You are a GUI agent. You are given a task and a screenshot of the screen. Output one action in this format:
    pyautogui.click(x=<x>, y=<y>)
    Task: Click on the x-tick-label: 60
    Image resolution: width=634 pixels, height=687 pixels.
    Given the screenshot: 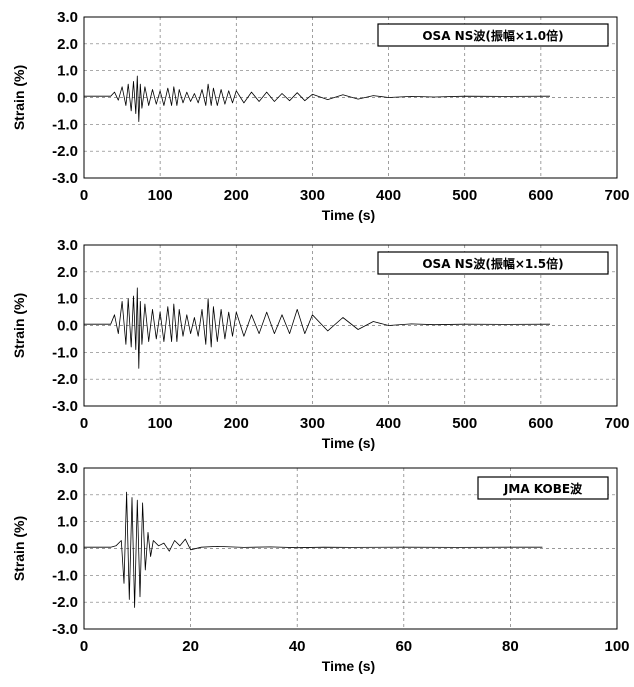 What is the action you would take?
    pyautogui.click(x=403, y=646)
    